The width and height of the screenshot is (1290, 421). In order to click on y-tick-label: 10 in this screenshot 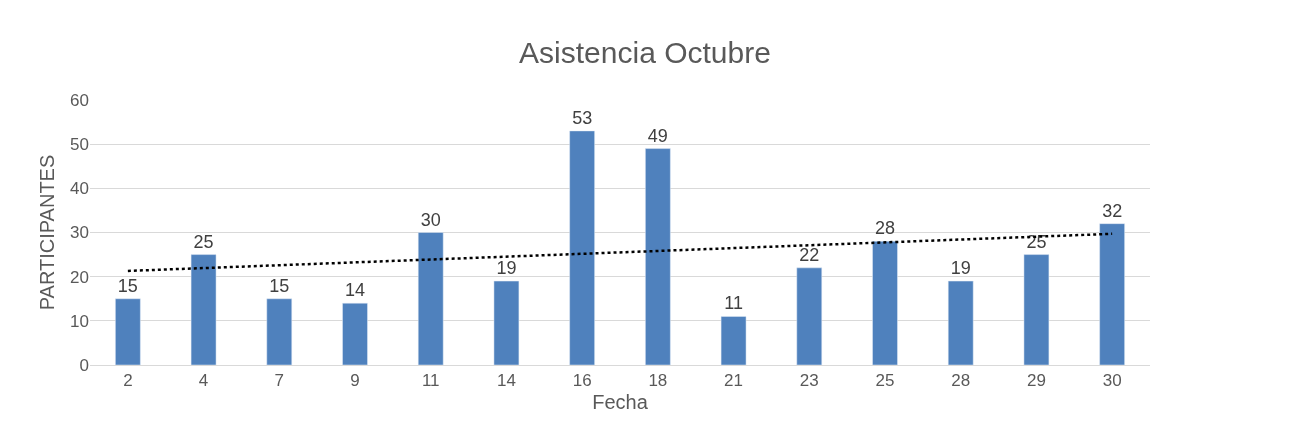, I will do `click(79, 321)`.